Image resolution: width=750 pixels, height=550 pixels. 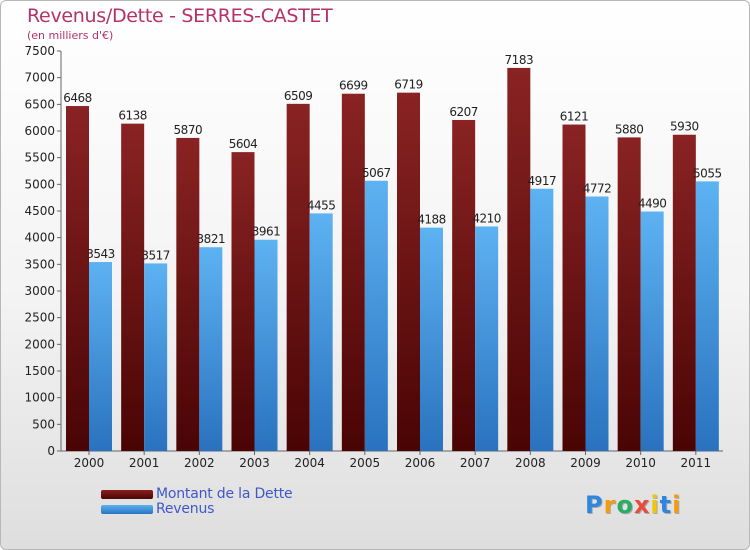 I want to click on x-tick-label: 2002, so click(x=199, y=463).